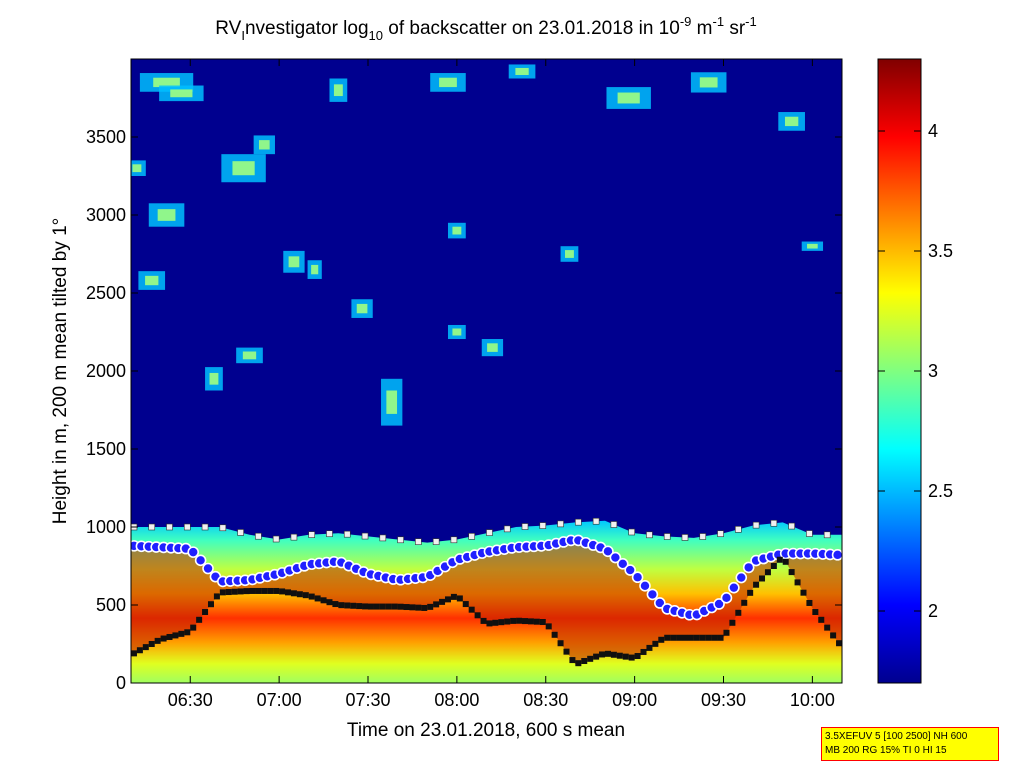 This screenshot has width=1023, height=767. I want to click on y-tick-label-2: 1000, so click(106, 527).